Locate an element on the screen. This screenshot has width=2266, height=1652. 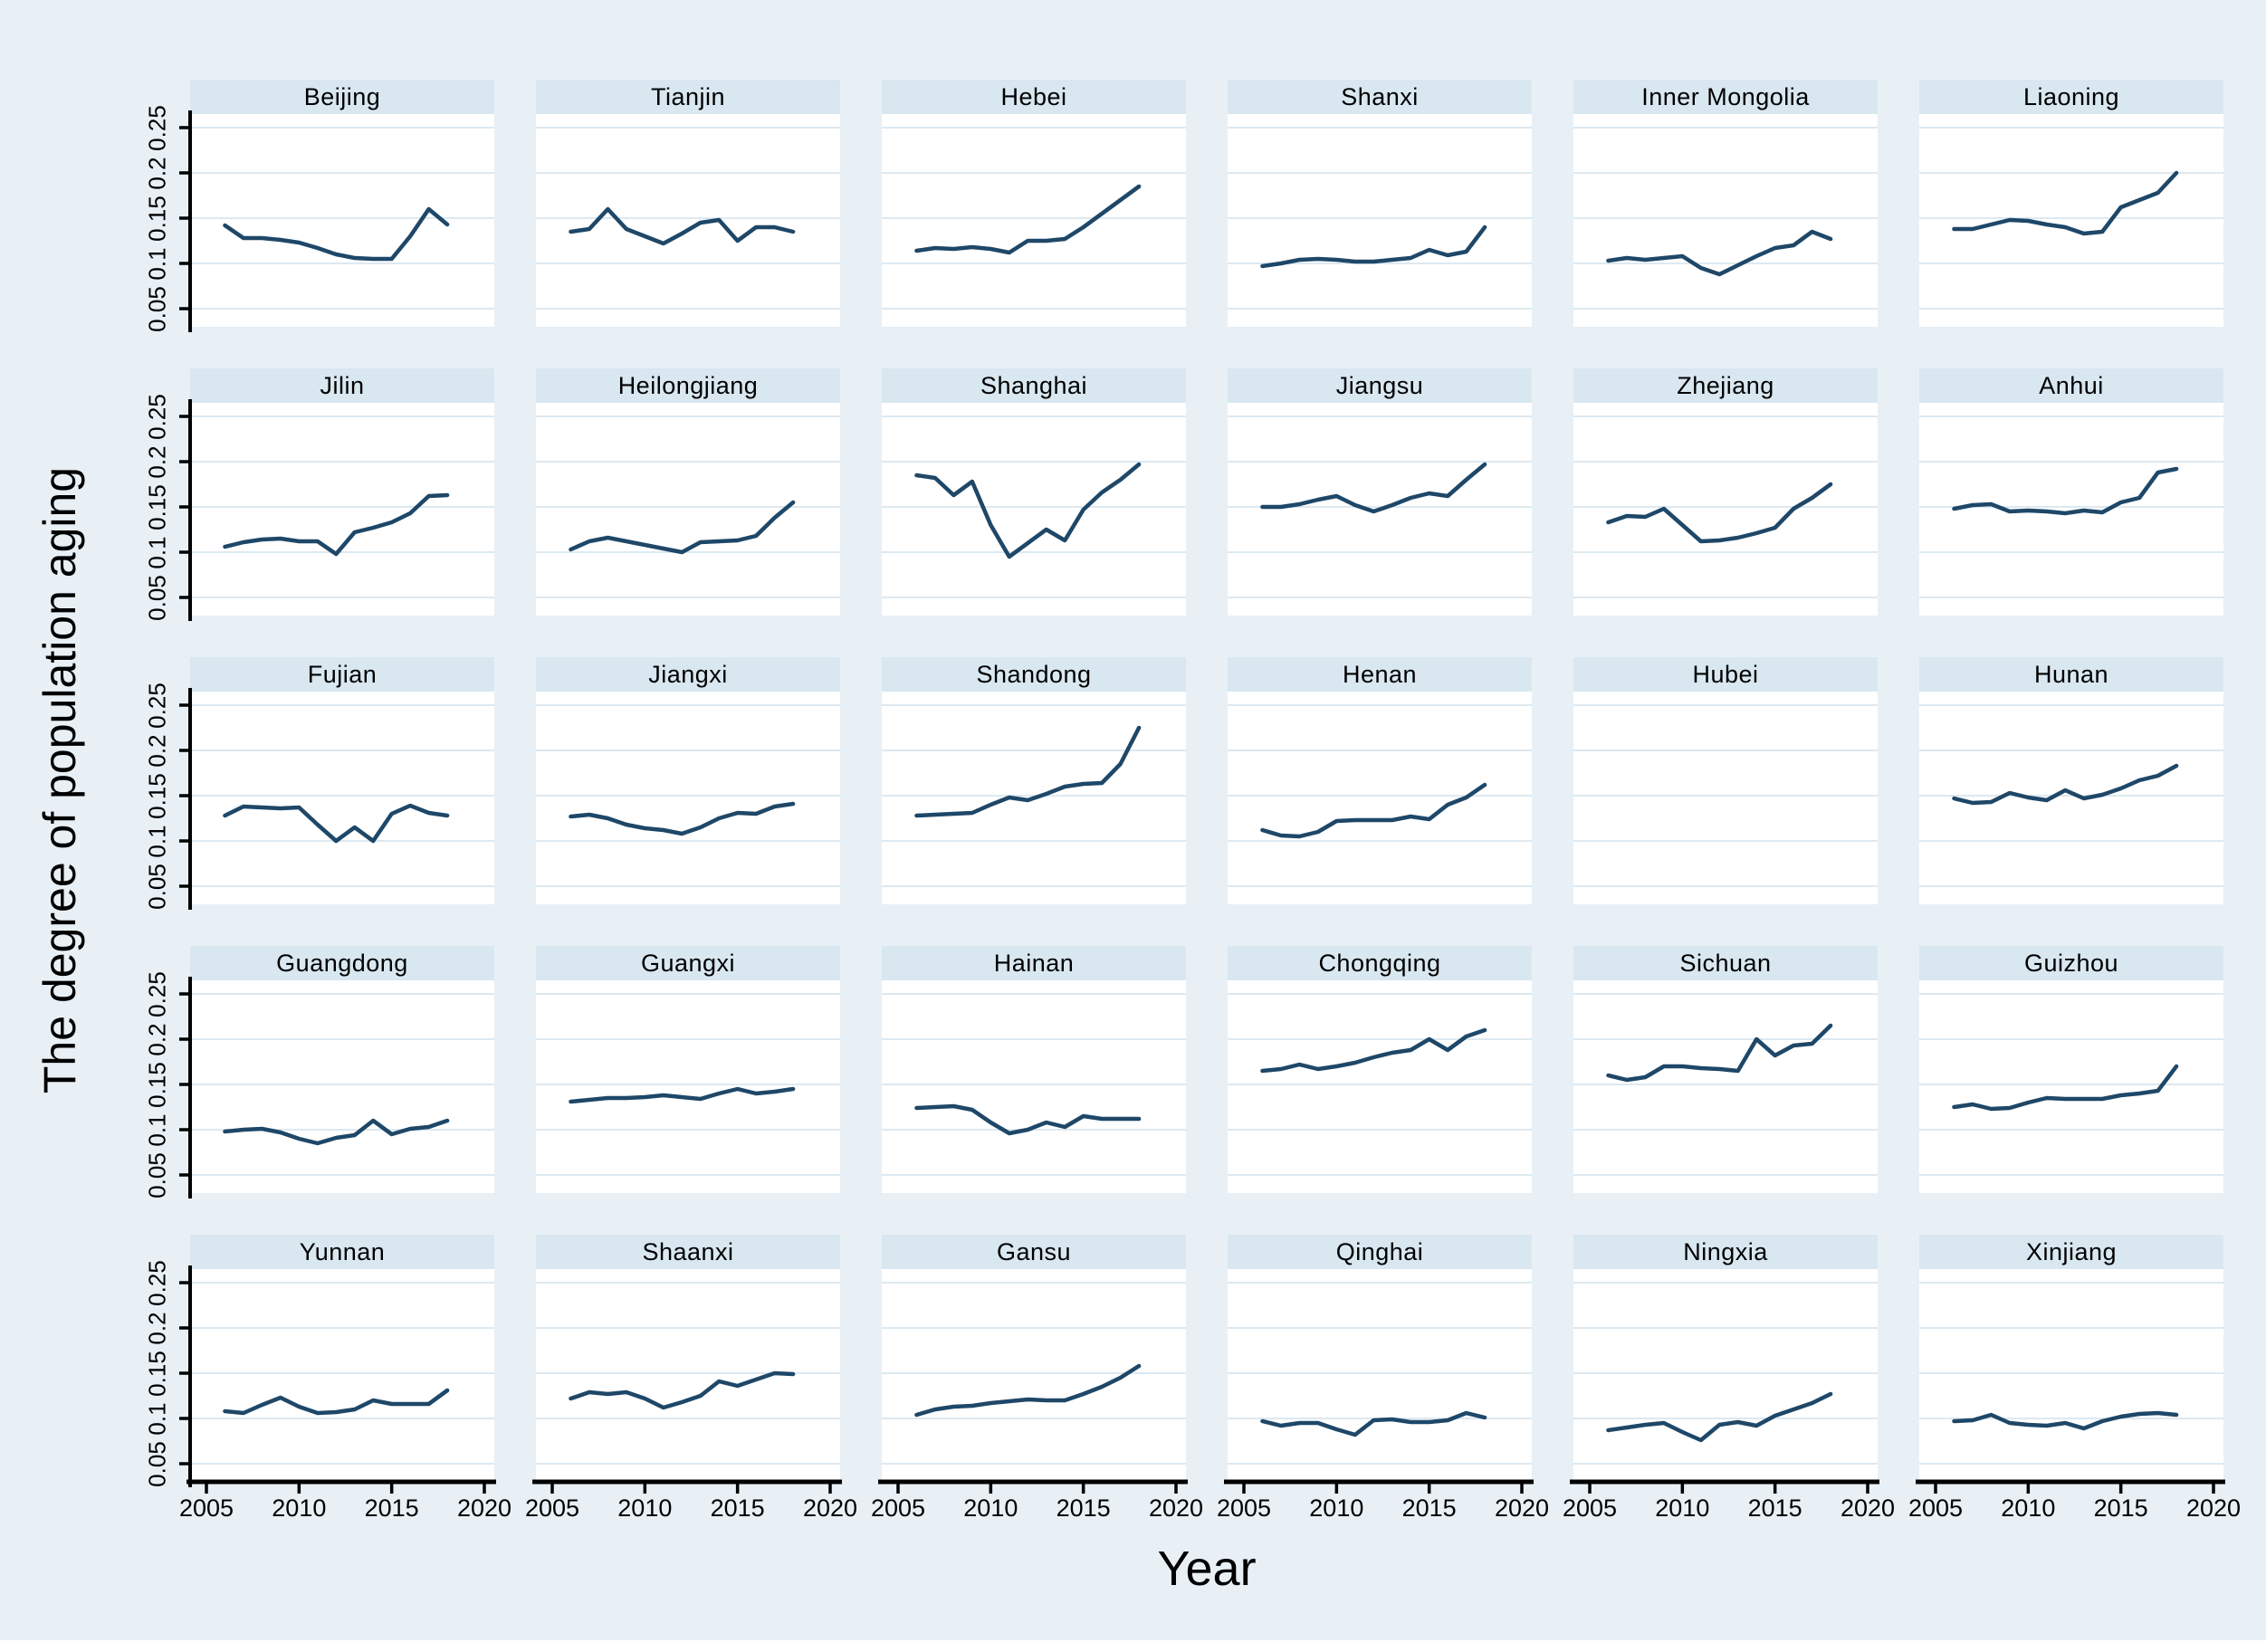
bottom-margin is located at coordinates (1133, 1646).